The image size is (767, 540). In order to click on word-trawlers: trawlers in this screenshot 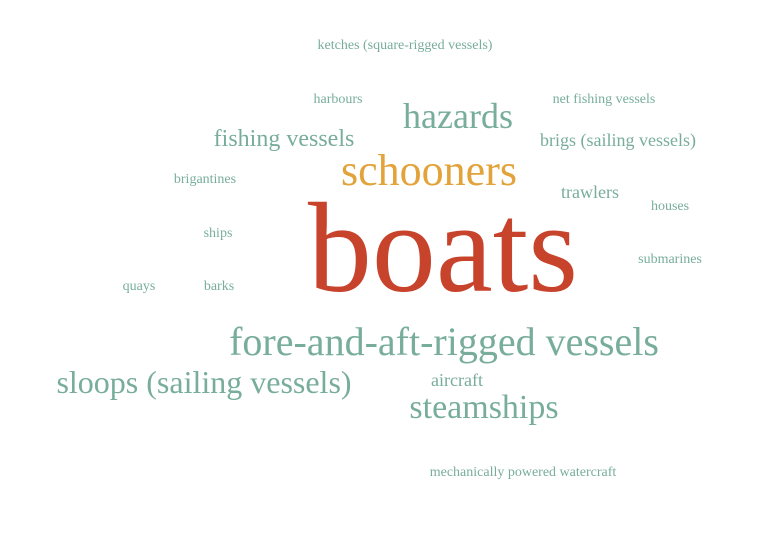, I will do `click(590, 192)`.